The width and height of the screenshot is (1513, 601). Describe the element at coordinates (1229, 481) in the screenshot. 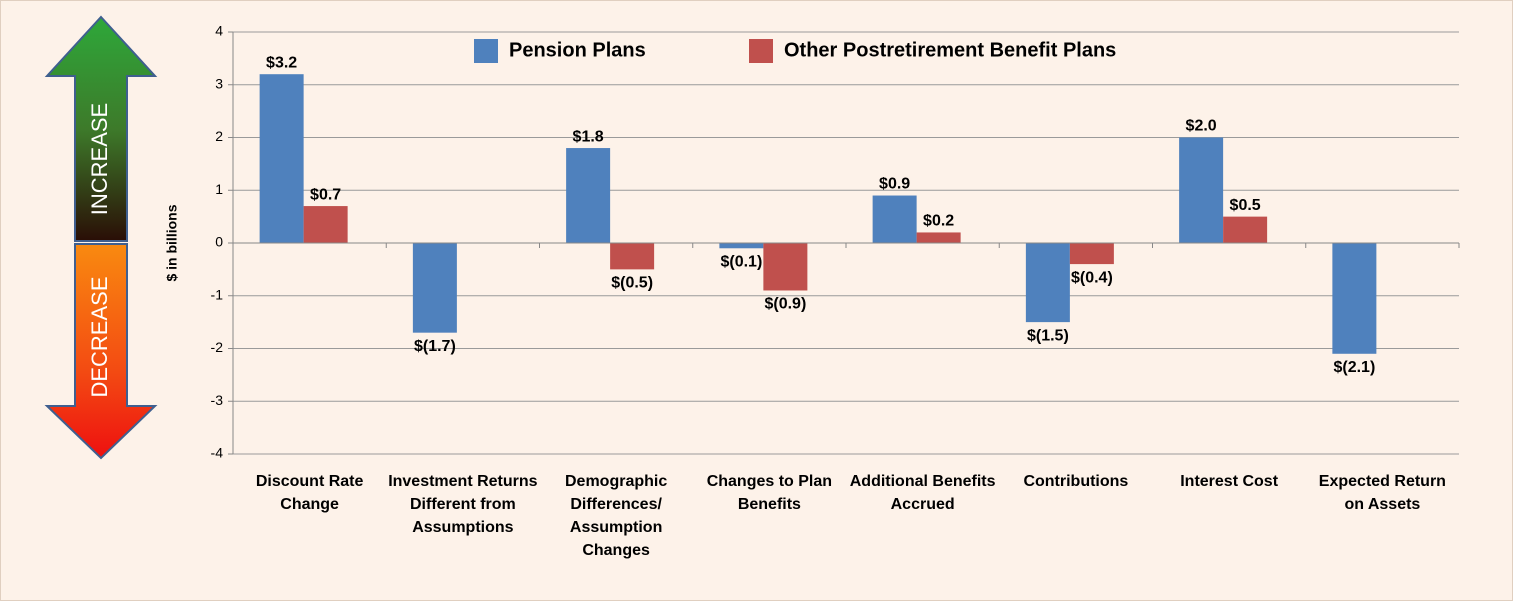

I see `x-tick-label: Interest Cost` at that location.